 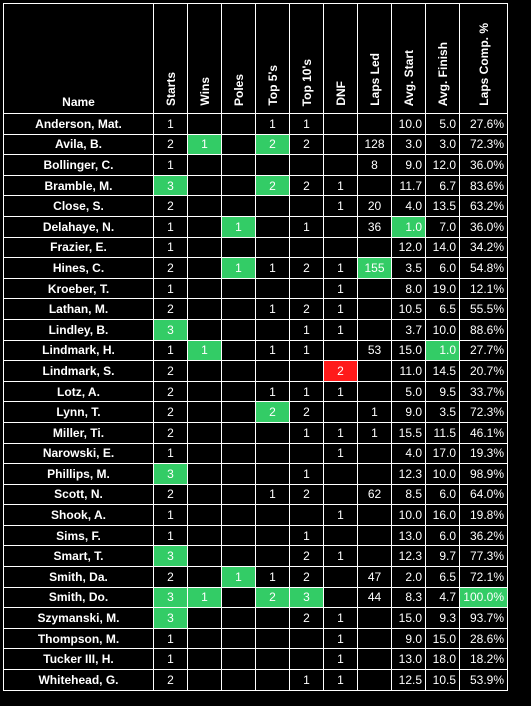 What do you see at coordinates (483, 432) in the screenshot?
I see `laps-comp-cell: 46.1%` at bounding box center [483, 432].